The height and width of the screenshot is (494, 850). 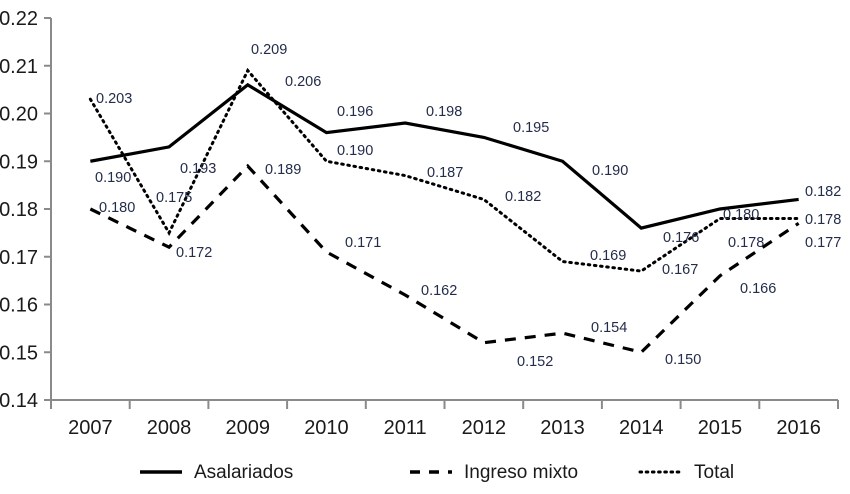 I want to click on data-label: 0.152, so click(x=535, y=362).